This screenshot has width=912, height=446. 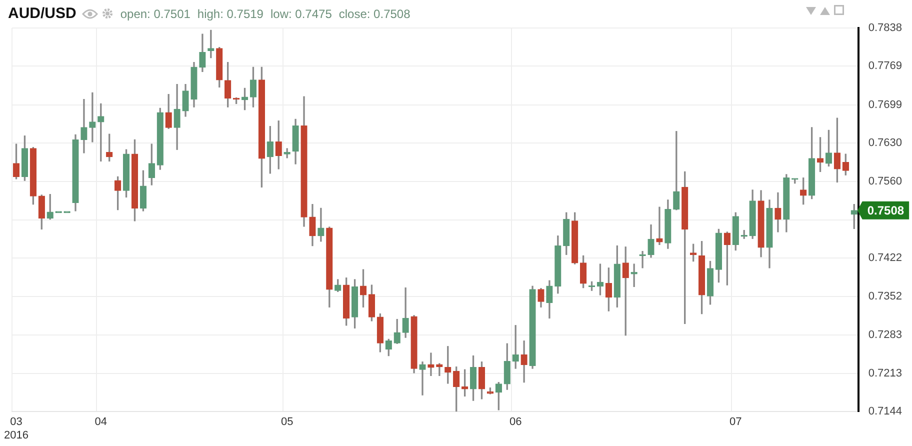 What do you see at coordinates (101, 422) in the screenshot?
I see `x-tick-label: 04` at bounding box center [101, 422].